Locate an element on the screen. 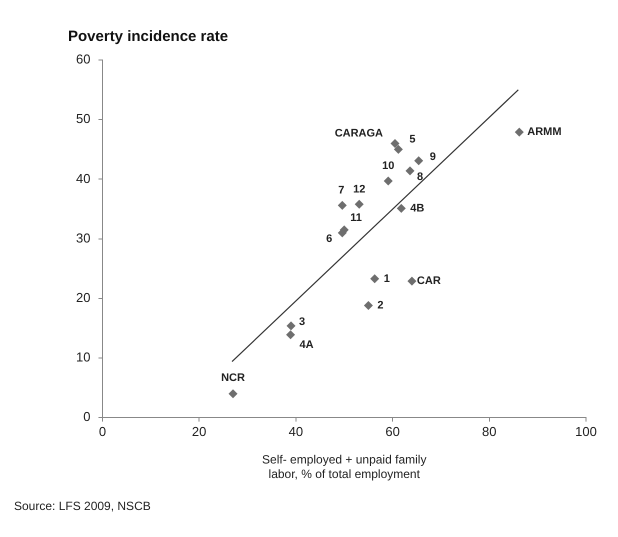 The height and width of the screenshot is (537, 618). annotation: 5 is located at coordinates (412, 139).